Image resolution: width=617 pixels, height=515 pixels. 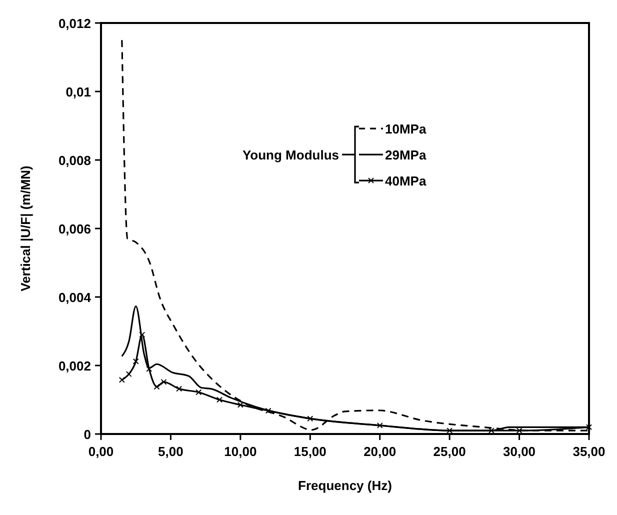 I want to click on x-tick-label: 30,00, so click(x=519, y=451).